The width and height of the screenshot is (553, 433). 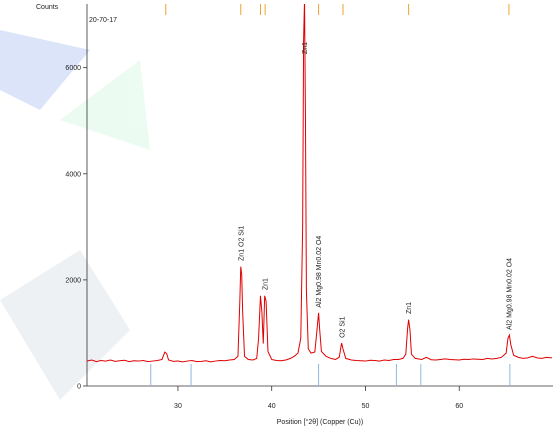 What do you see at coordinates (320, 422) in the screenshot?
I see `x-axis-label: Position [°2θ] (Copper (Cu))` at bounding box center [320, 422].